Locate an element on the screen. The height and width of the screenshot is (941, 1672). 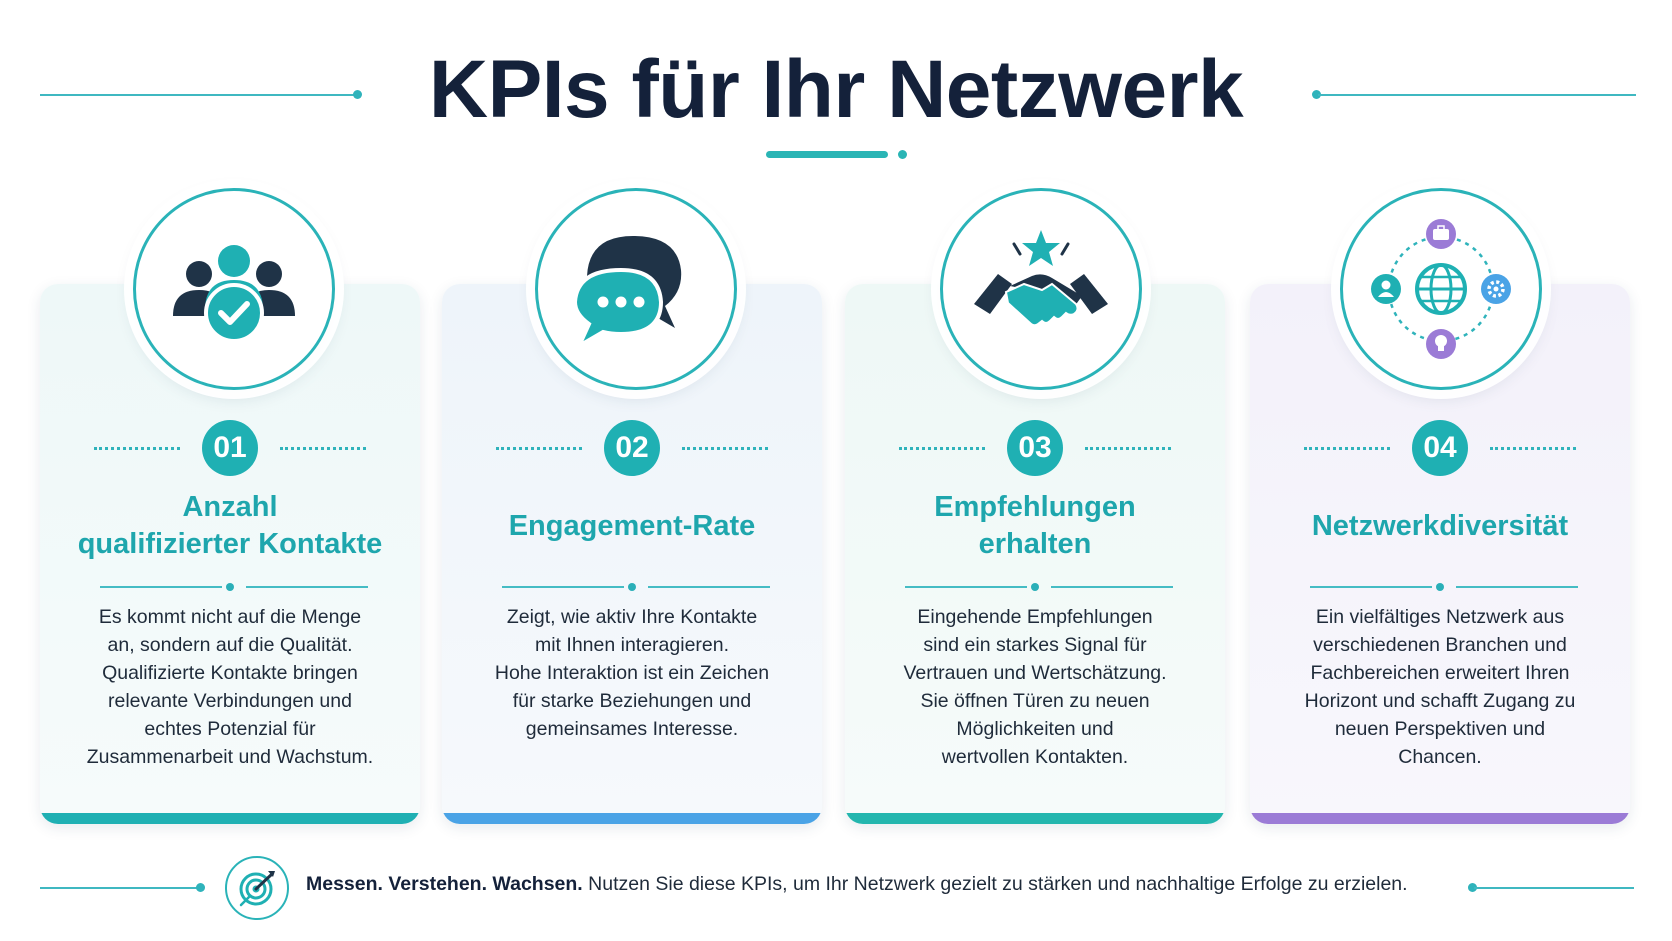
kpi-title-2: Engagement-Rate is located at coordinates (632, 525).